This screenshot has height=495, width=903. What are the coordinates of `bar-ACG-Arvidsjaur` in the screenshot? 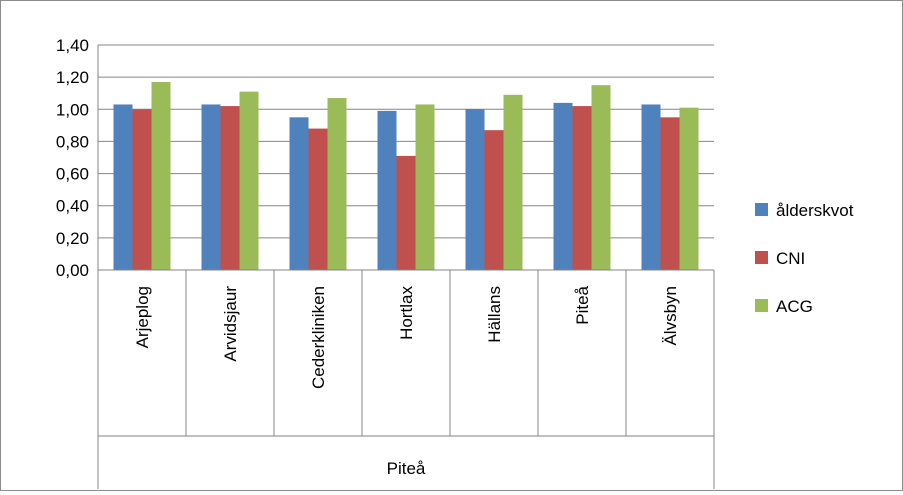 It's located at (249, 180).